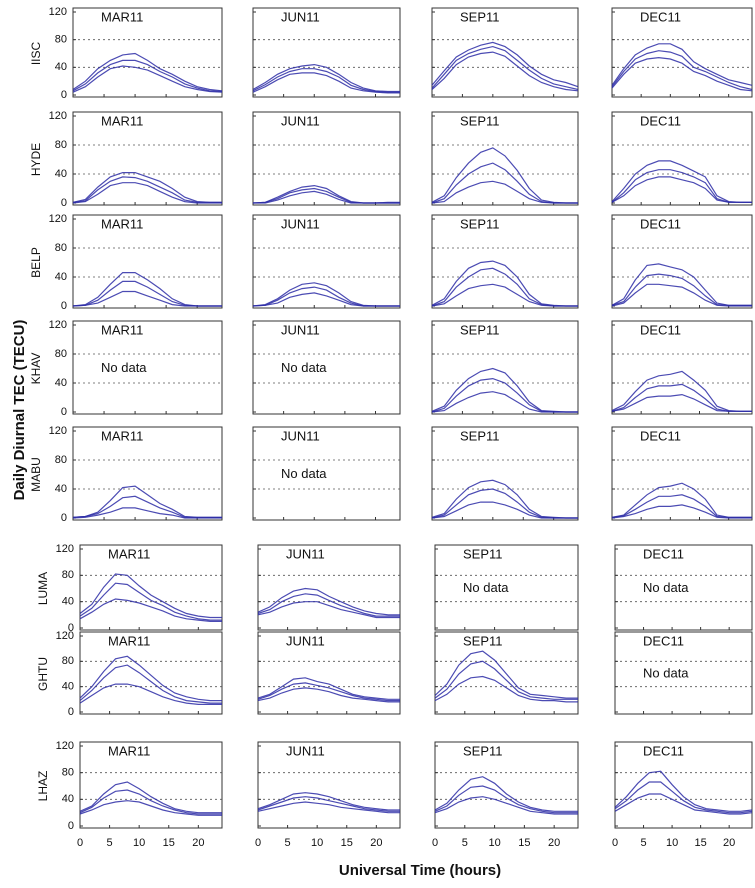  I want to click on x-tick-label: 20, so click(376, 843).